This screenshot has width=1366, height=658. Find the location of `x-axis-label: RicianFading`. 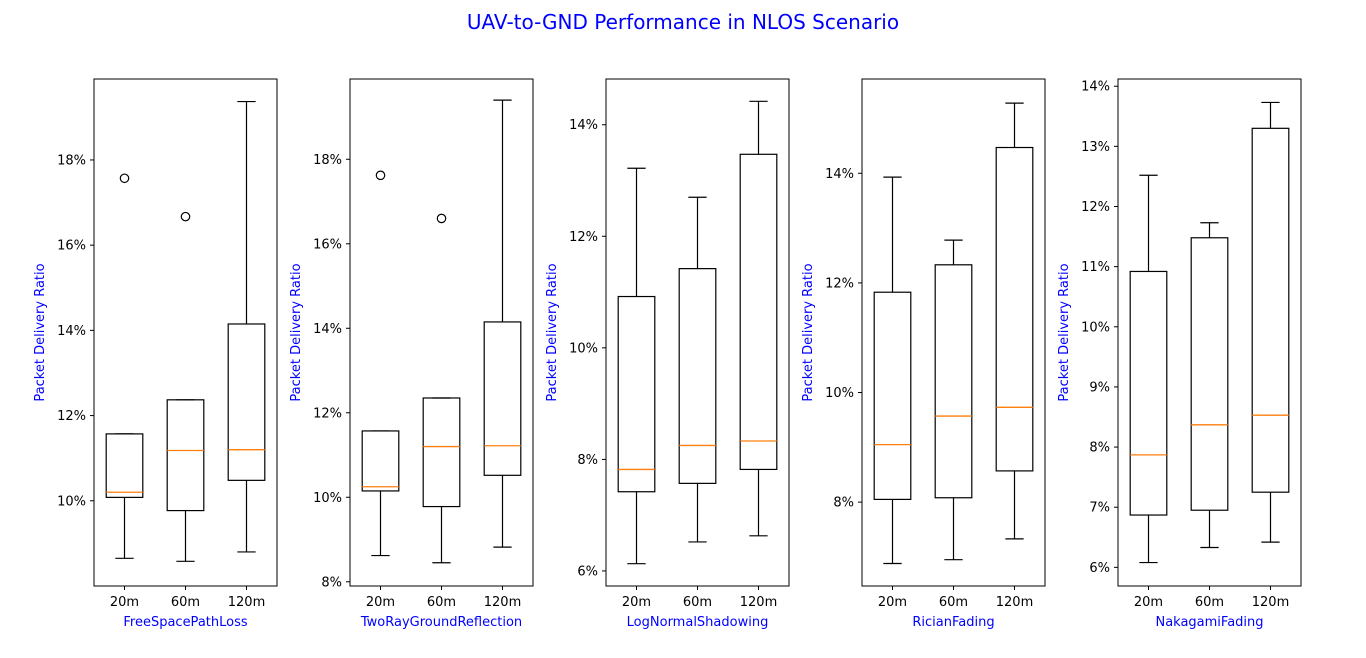

x-axis-label: RicianFading is located at coordinates (953, 622).